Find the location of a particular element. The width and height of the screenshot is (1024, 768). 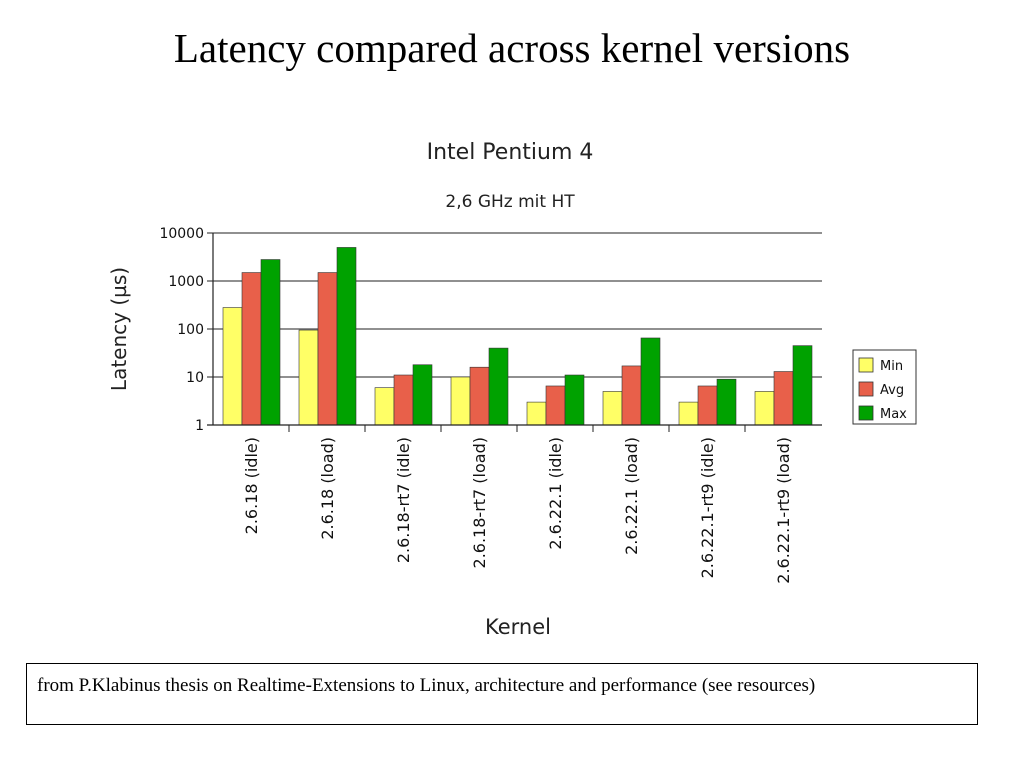

chart-title: Intel Pentium 4 is located at coordinates (510, 152).